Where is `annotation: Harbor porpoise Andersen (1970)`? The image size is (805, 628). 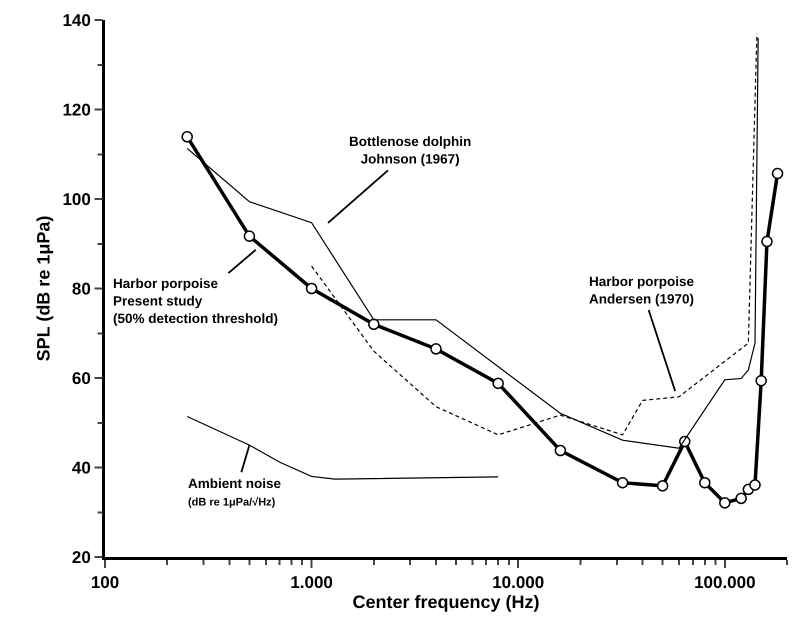
annotation: Harbor porpoise Andersen (1970) is located at coordinates (642, 290).